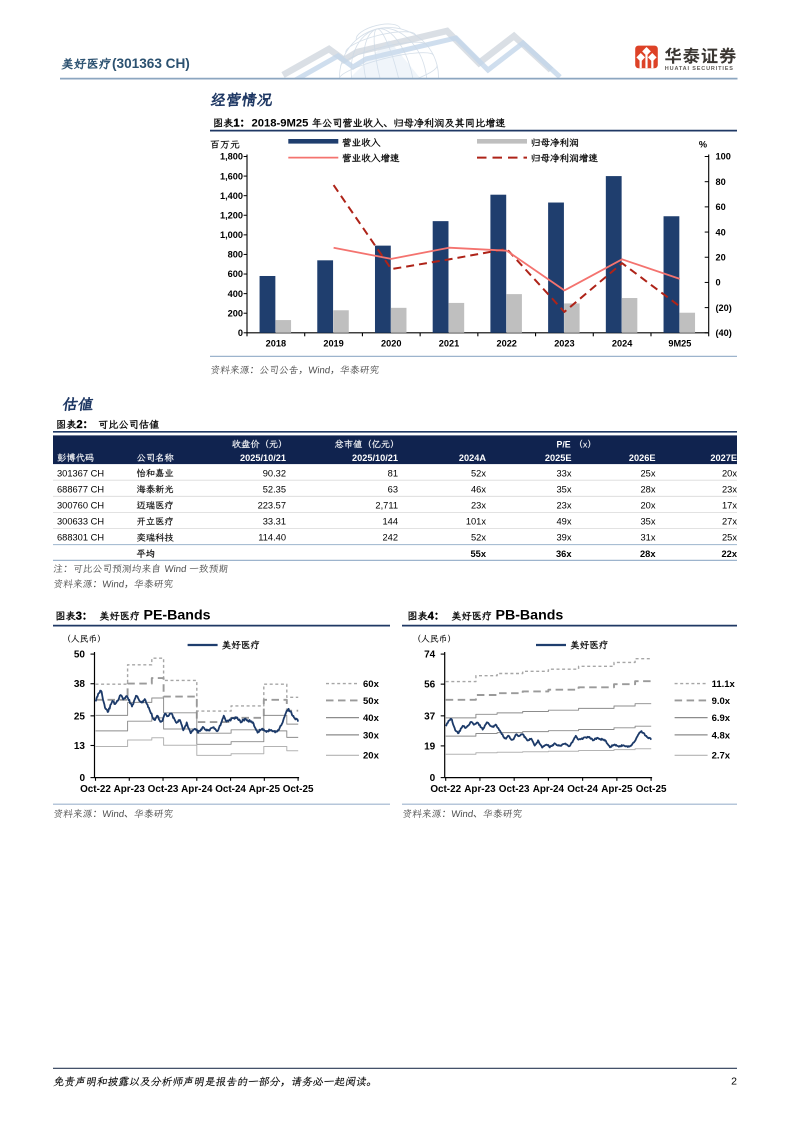  Describe the element at coordinates (386, 506) in the screenshot. I see `svg-text: 2,711` at that location.